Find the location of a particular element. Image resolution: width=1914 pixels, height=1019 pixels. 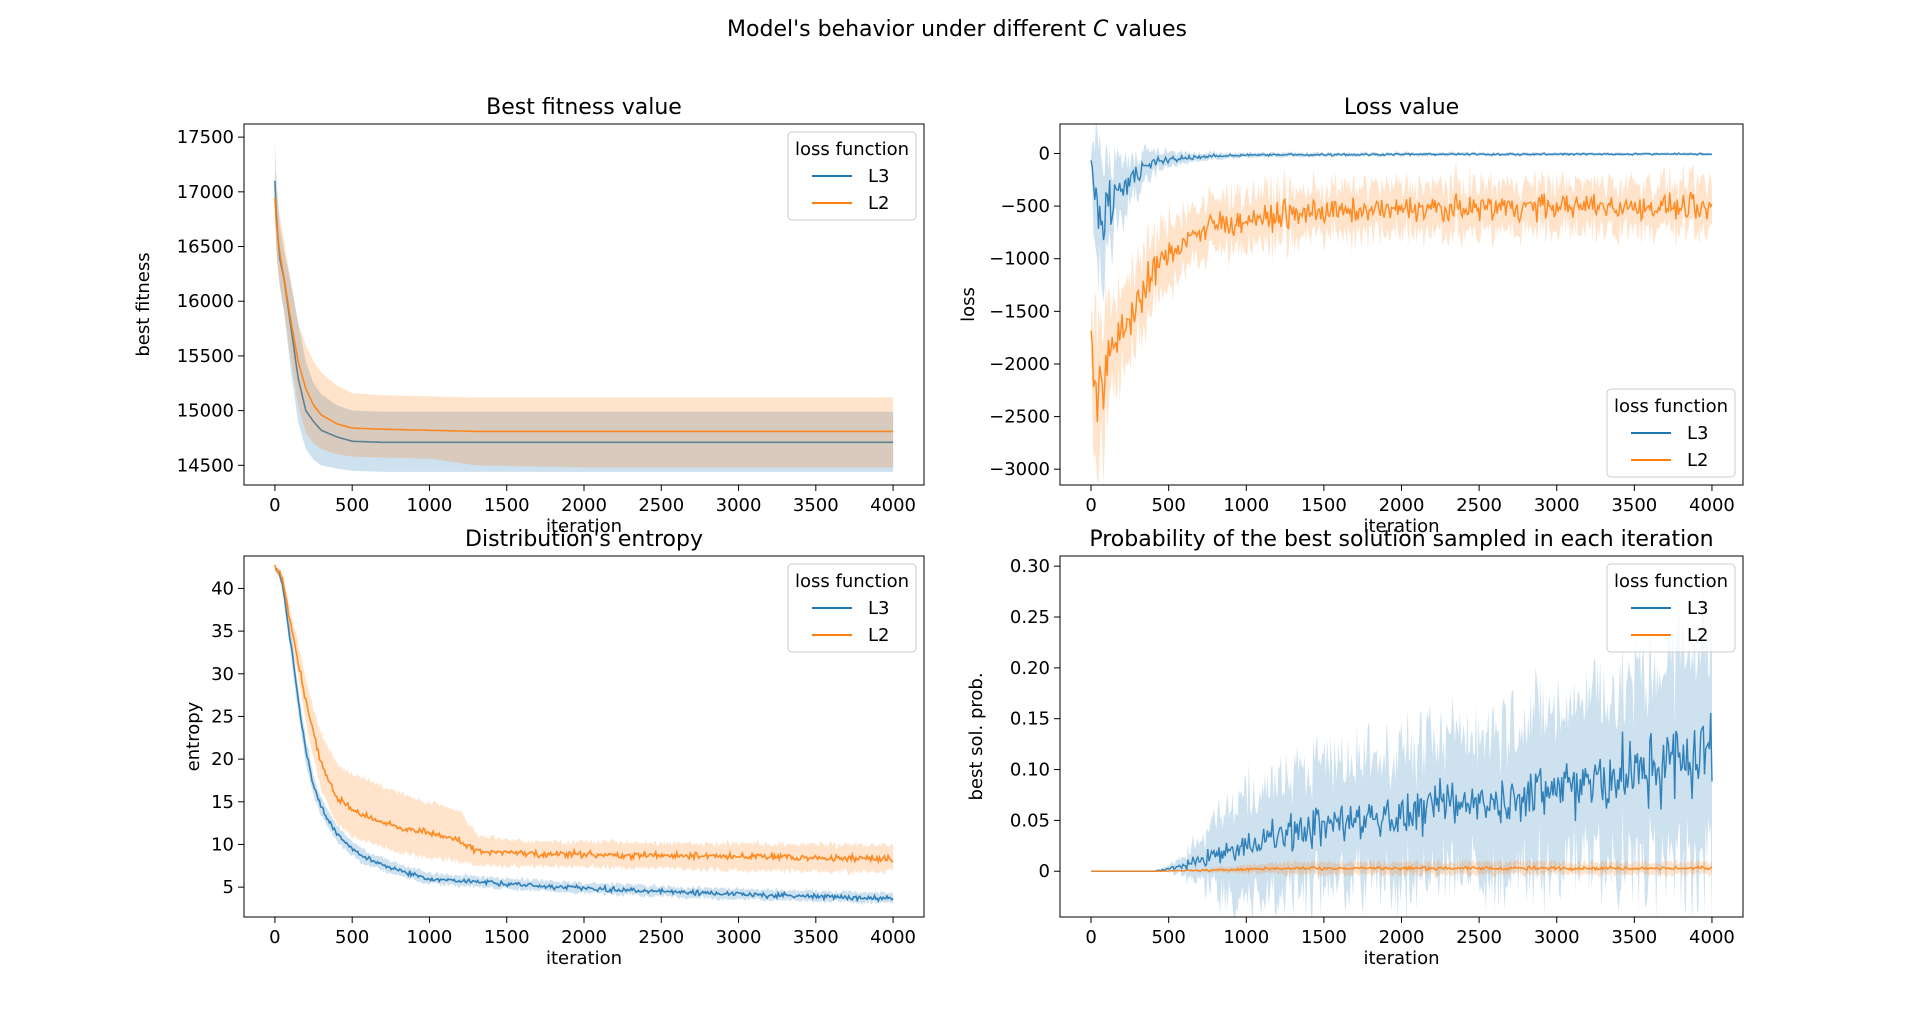

y-tick-label: −500 is located at coordinates (1025, 206).